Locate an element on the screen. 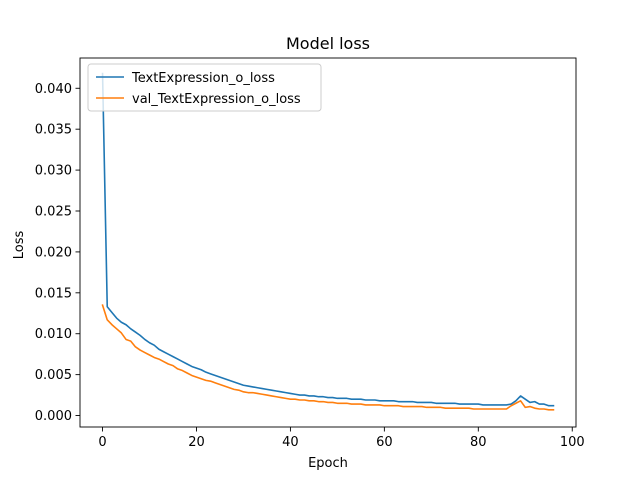 The height and width of the screenshot is (480, 640). x-tick-label: 80 is located at coordinates (478, 442).